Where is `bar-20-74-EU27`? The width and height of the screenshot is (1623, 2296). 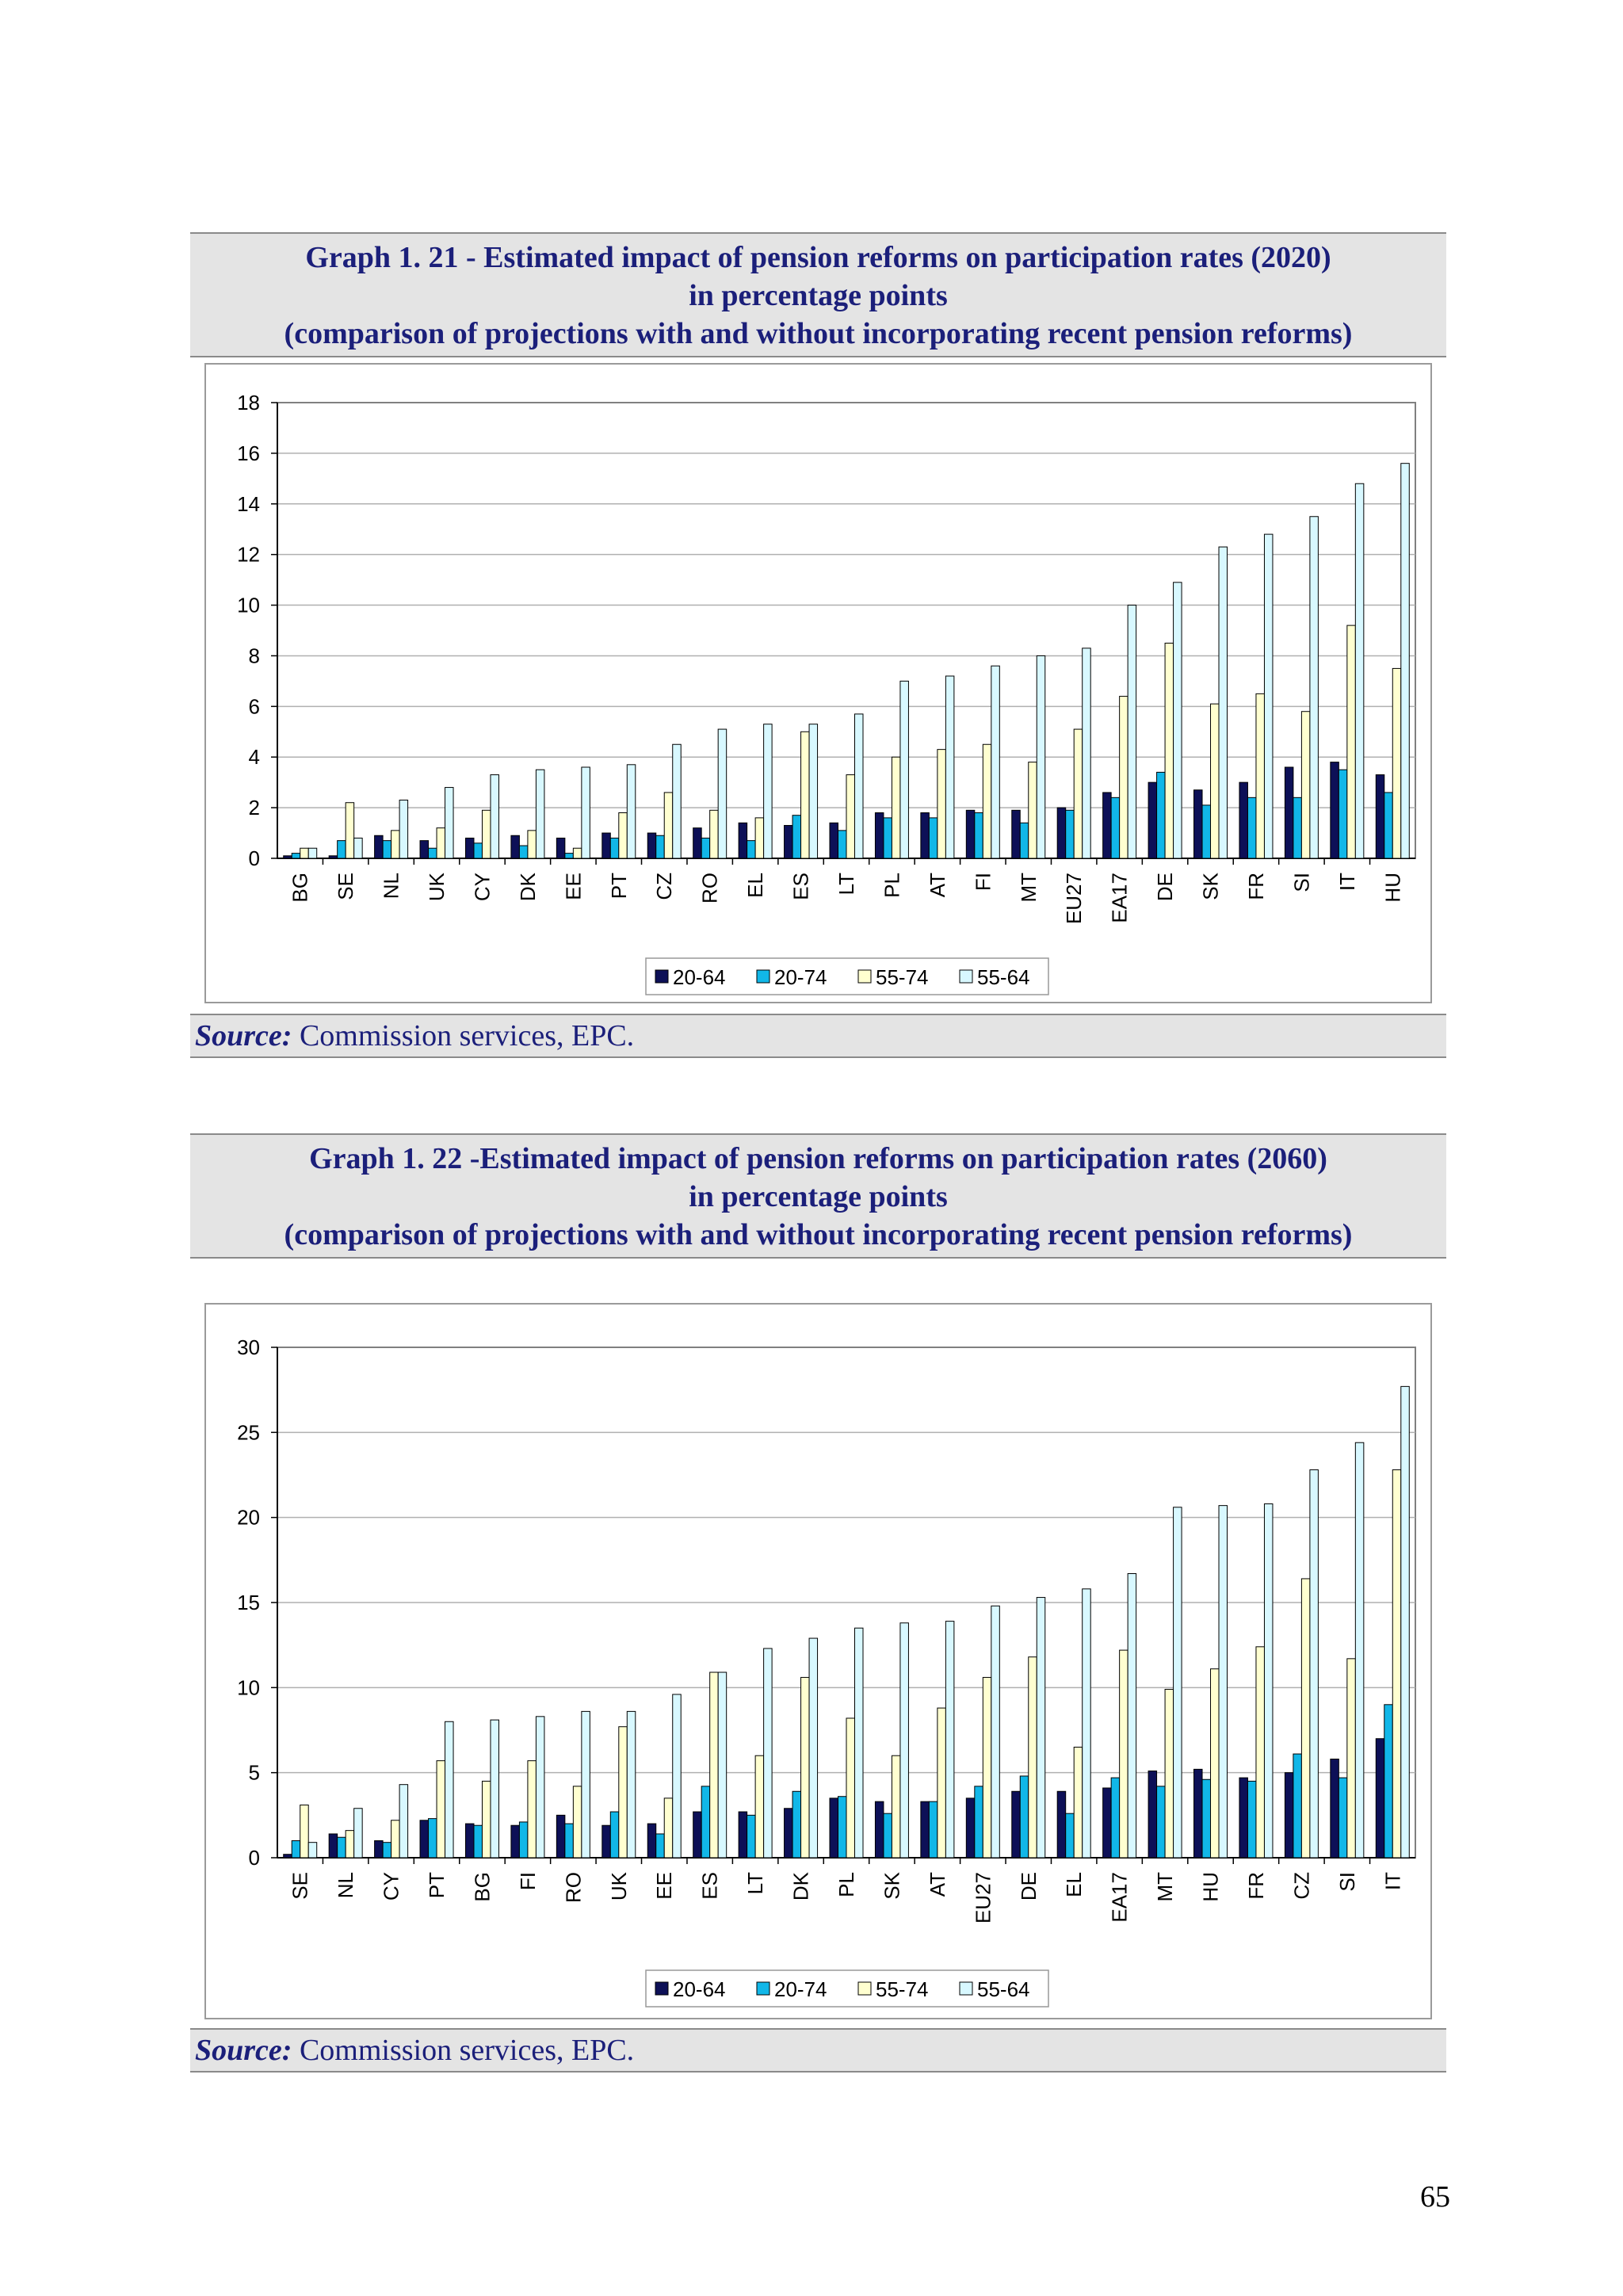
bar-20-74-EU27 is located at coordinates (979, 1822).